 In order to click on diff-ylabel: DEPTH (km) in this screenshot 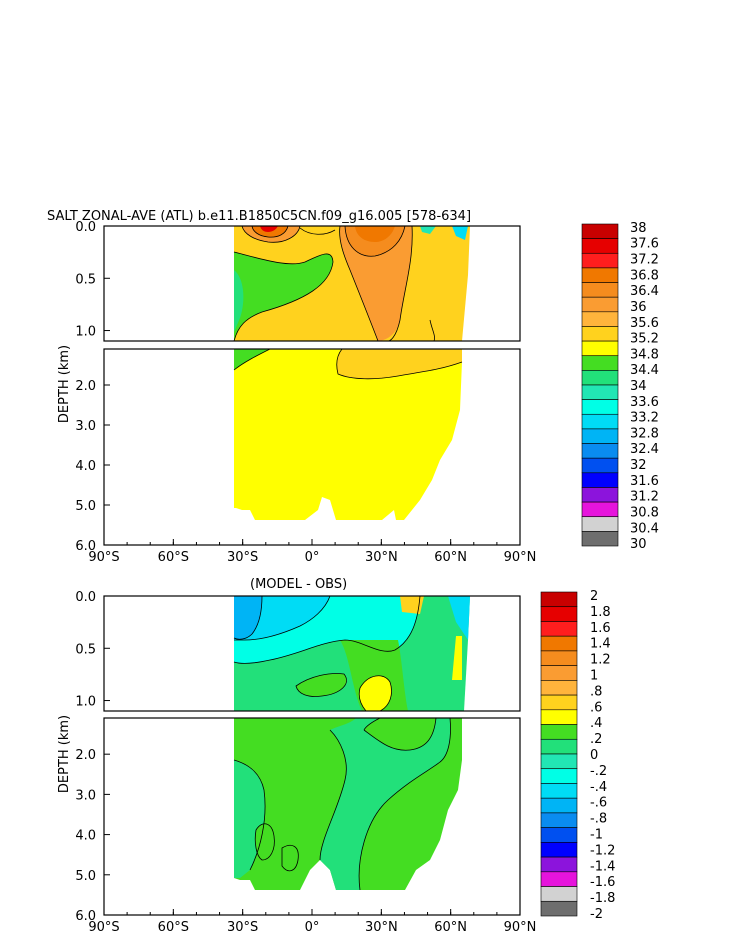, I will do `click(64, 754)`.